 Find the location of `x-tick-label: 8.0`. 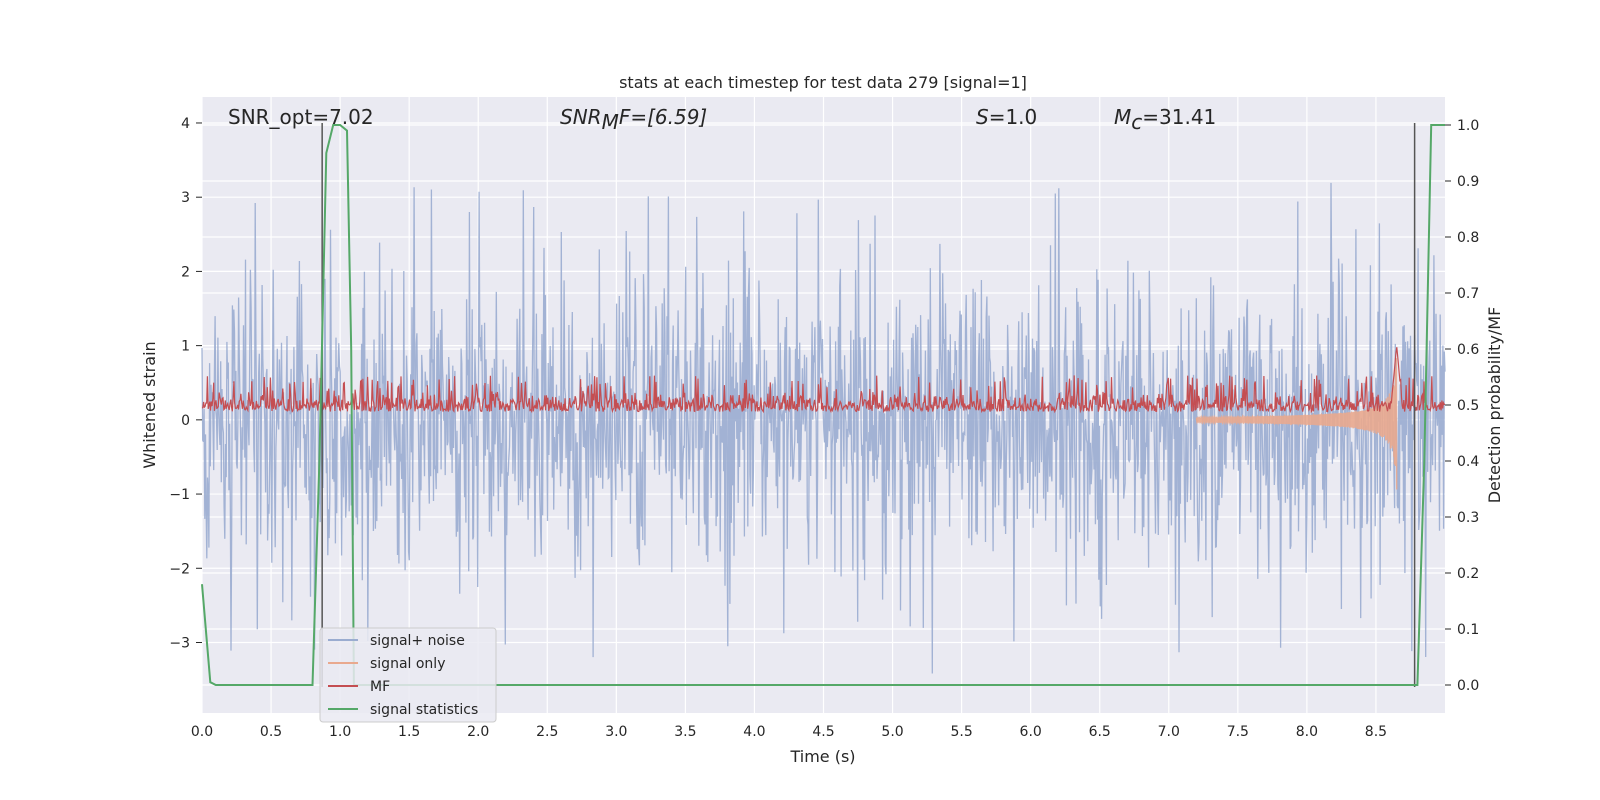

x-tick-label: 8.0 is located at coordinates (1307, 732).